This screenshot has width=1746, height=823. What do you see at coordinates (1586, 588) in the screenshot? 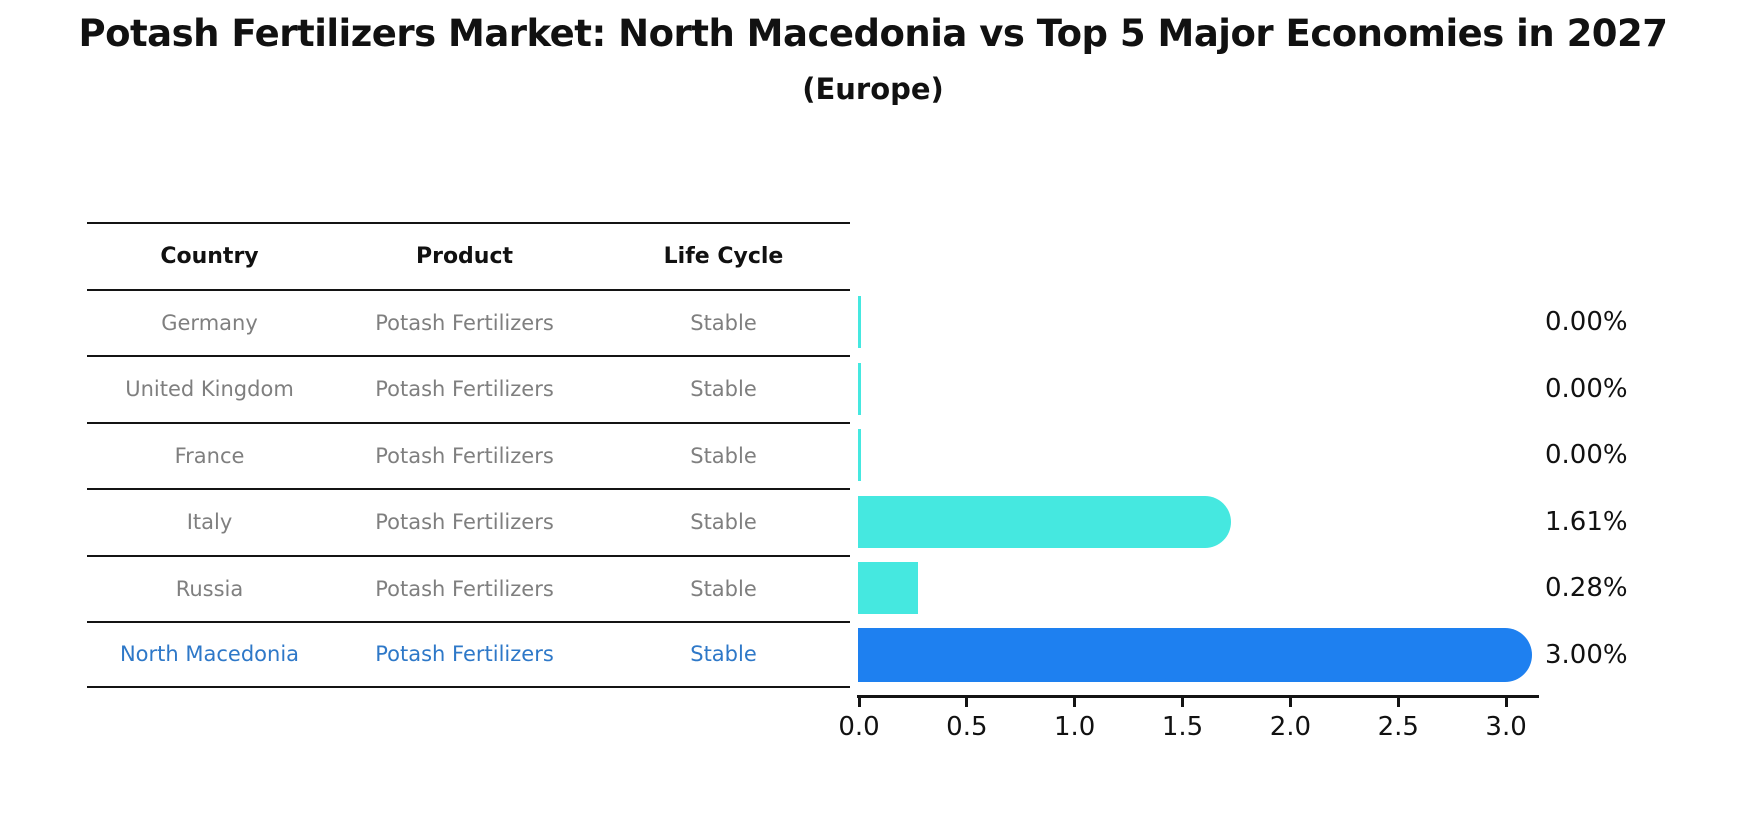
I see `value-label: 0.28%` at bounding box center [1586, 588].